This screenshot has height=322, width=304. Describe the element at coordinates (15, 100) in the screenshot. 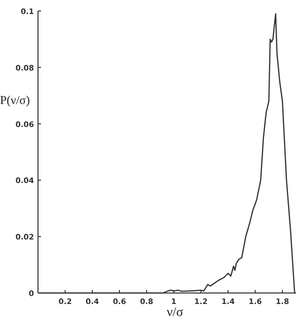

I see `y-axis-title: P(ν/σ)` at that location.